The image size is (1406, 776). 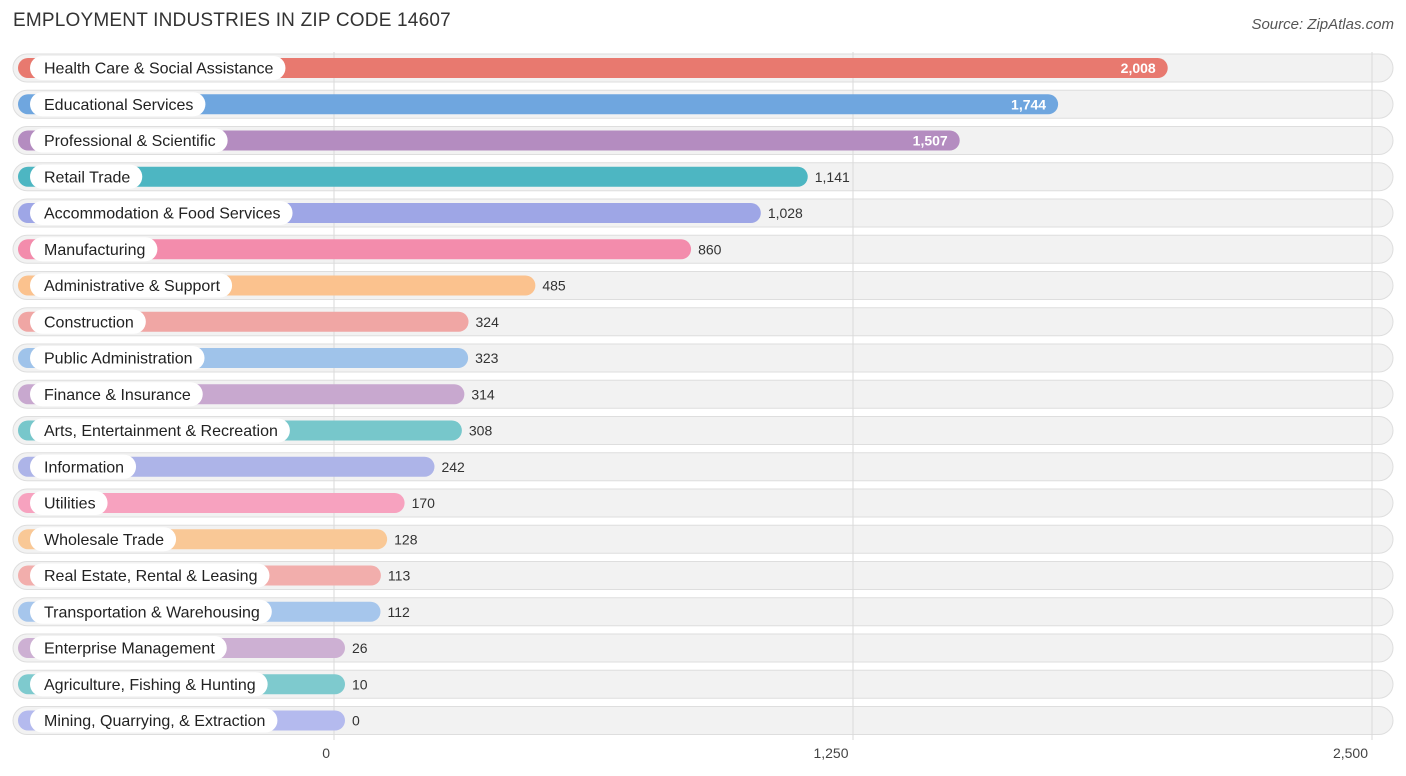 I want to click on value-label: 323, so click(x=487, y=358).